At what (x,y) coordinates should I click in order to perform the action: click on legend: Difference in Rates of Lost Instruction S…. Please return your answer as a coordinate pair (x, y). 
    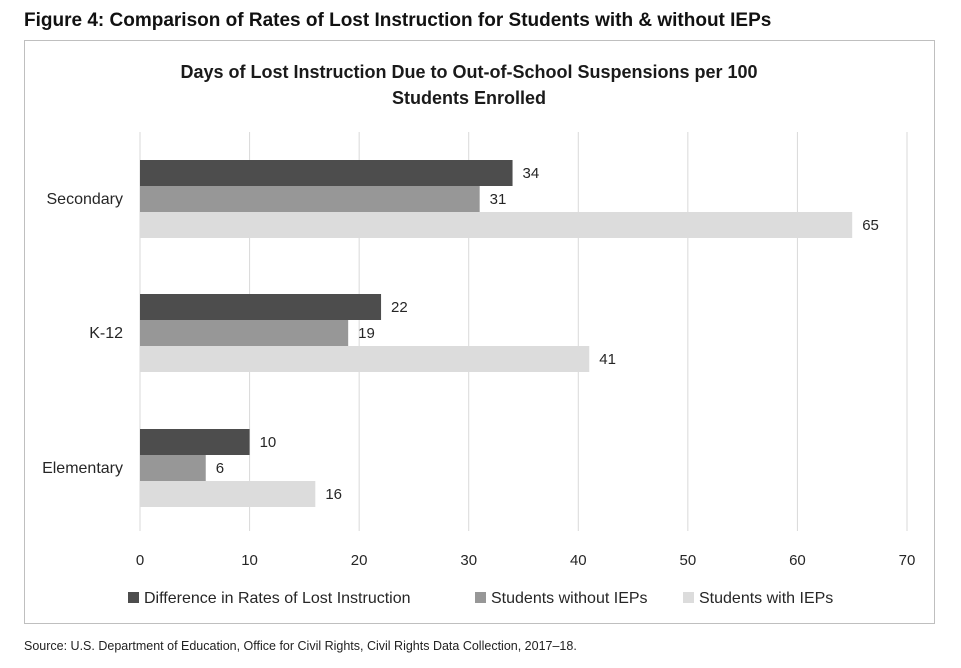
    Looking at the image, I should click on (480, 598).